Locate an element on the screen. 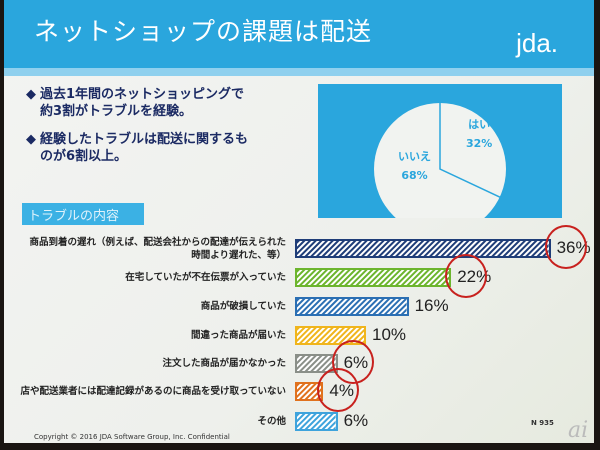 This screenshot has height=450, width=600. jda-logo: jda. is located at coordinates (537, 43).